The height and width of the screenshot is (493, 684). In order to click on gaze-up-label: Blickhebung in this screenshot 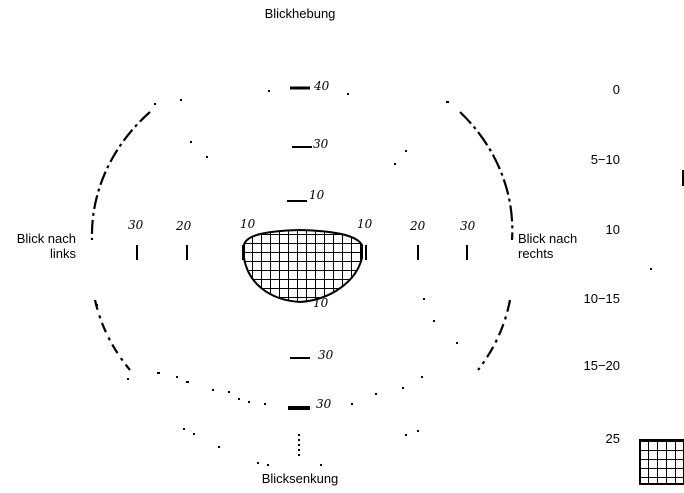, I will do `click(300, 13)`.